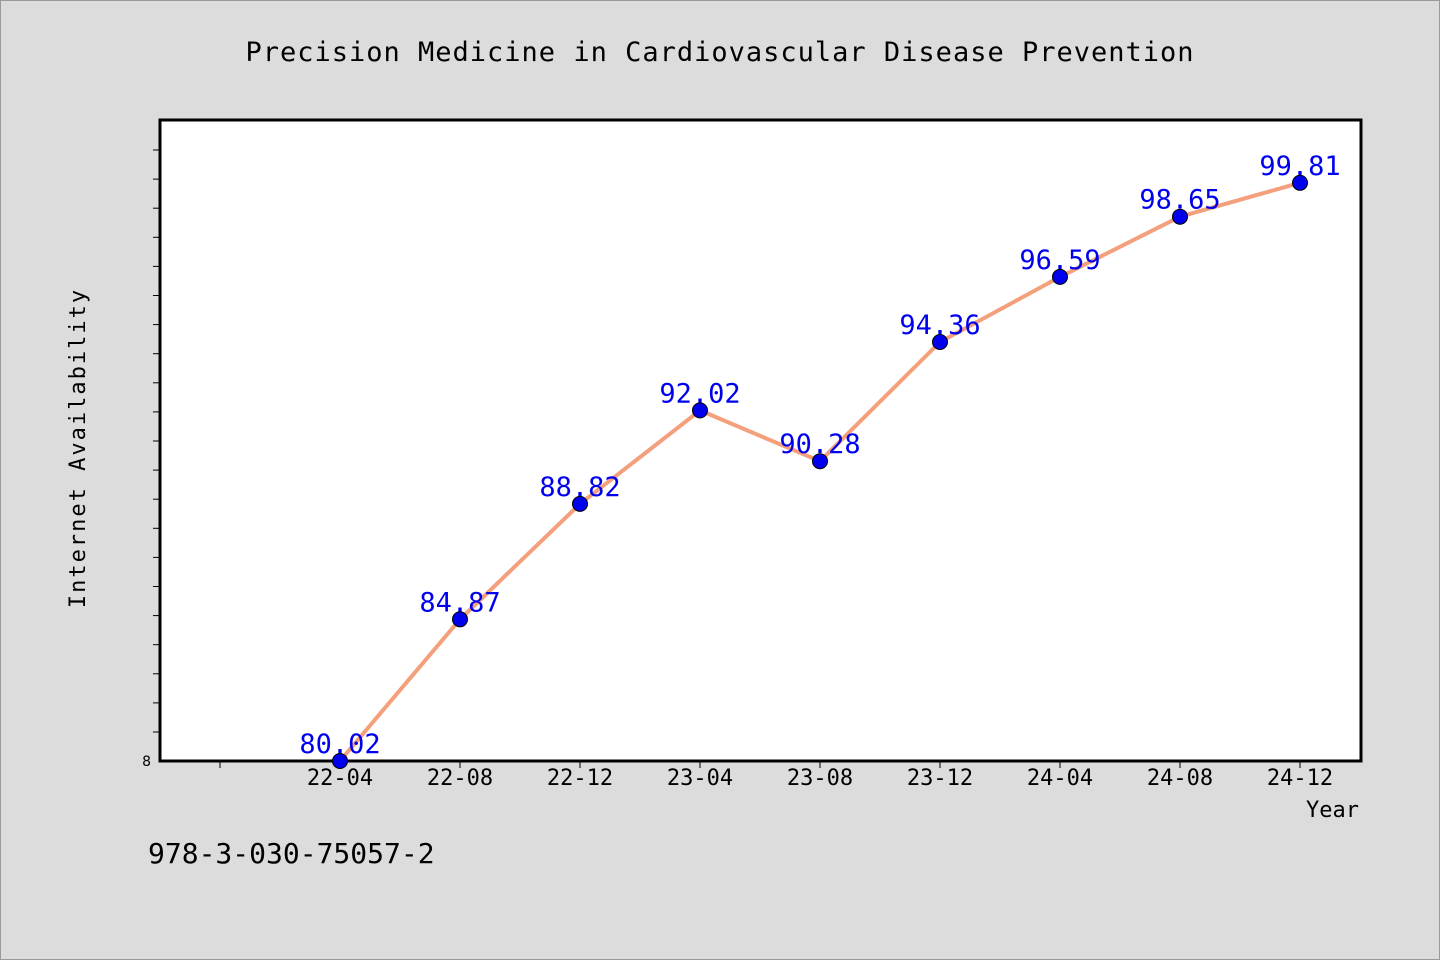  What do you see at coordinates (291, 853) in the screenshot?
I see `isbn-text: 978-3-030-75057-2` at bounding box center [291, 853].